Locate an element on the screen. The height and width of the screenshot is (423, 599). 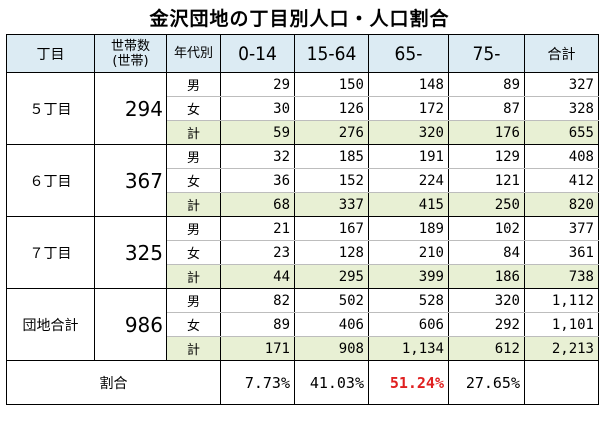
cell-value: 820 is located at coordinates (561, 204).